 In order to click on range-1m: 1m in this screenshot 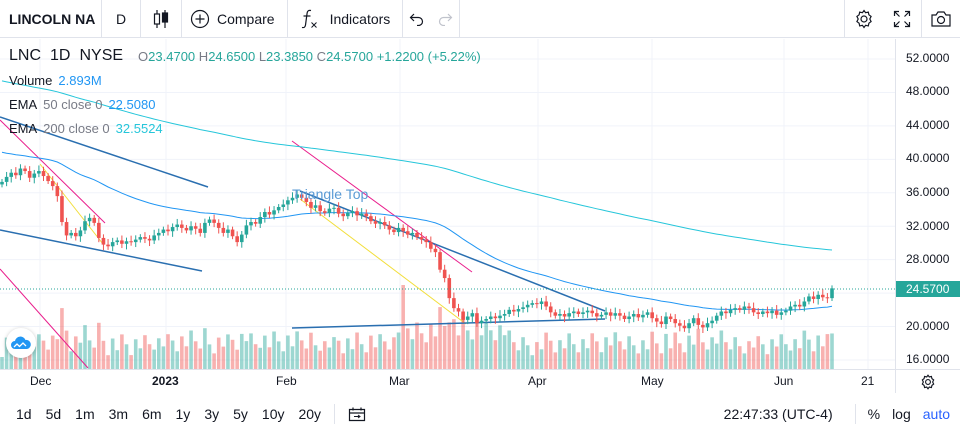, I will do `click(85, 413)`.